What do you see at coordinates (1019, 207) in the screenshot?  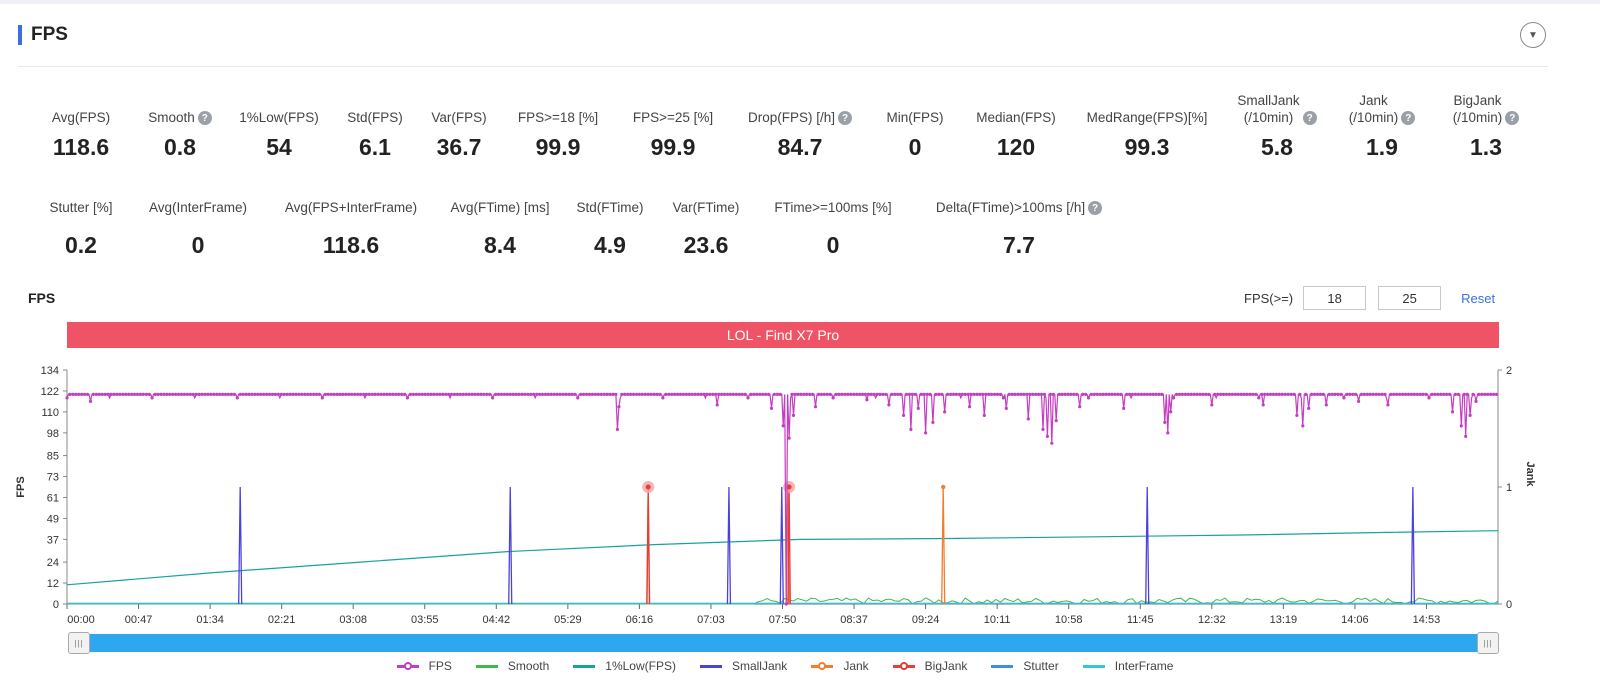 I see `metric-label: Delta(FTime)>100ms [/h]?` at bounding box center [1019, 207].